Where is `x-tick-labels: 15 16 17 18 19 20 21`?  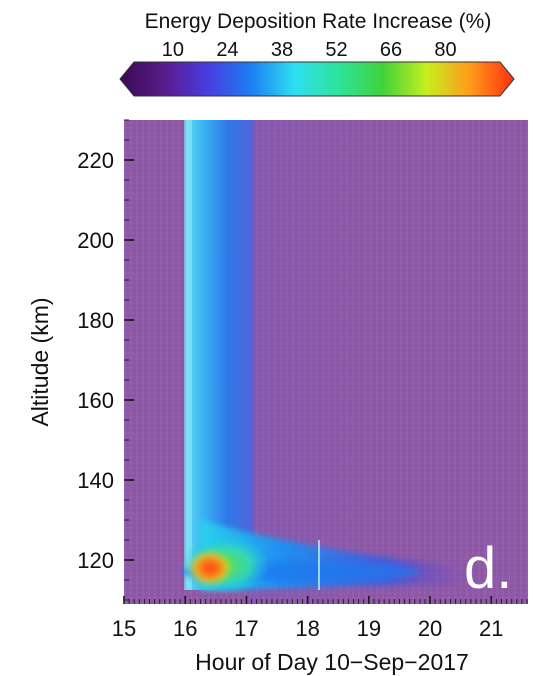 x-tick-labels: 15 16 17 18 19 20 21 is located at coordinates (308, 628).